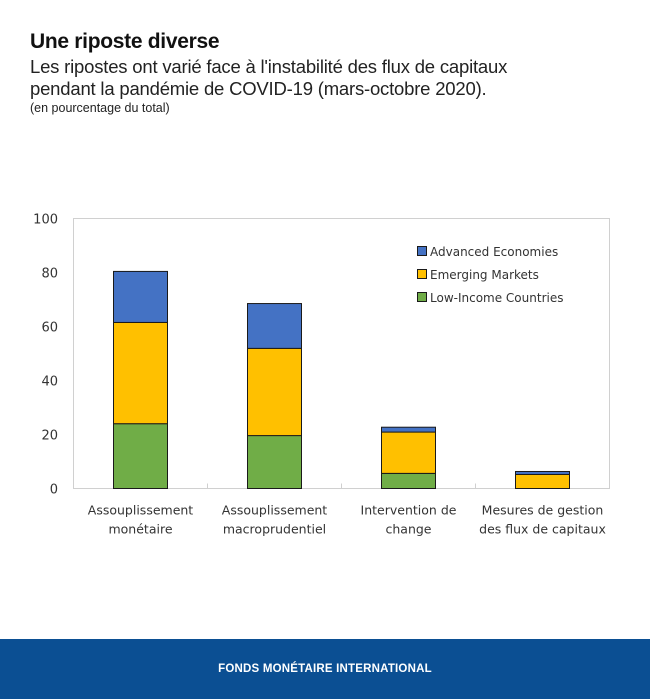  What do you see at coordinates (54, 490) in the screenshot?
I see `y-tick-label: 0` at bounding box center [54, 490].